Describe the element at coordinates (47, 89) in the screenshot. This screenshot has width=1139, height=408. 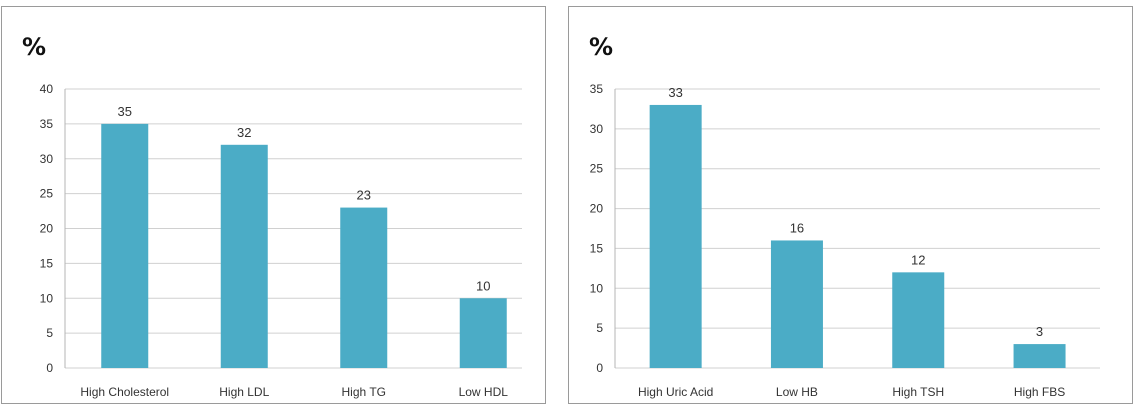
I see `y-tick-label: 40` at that location.